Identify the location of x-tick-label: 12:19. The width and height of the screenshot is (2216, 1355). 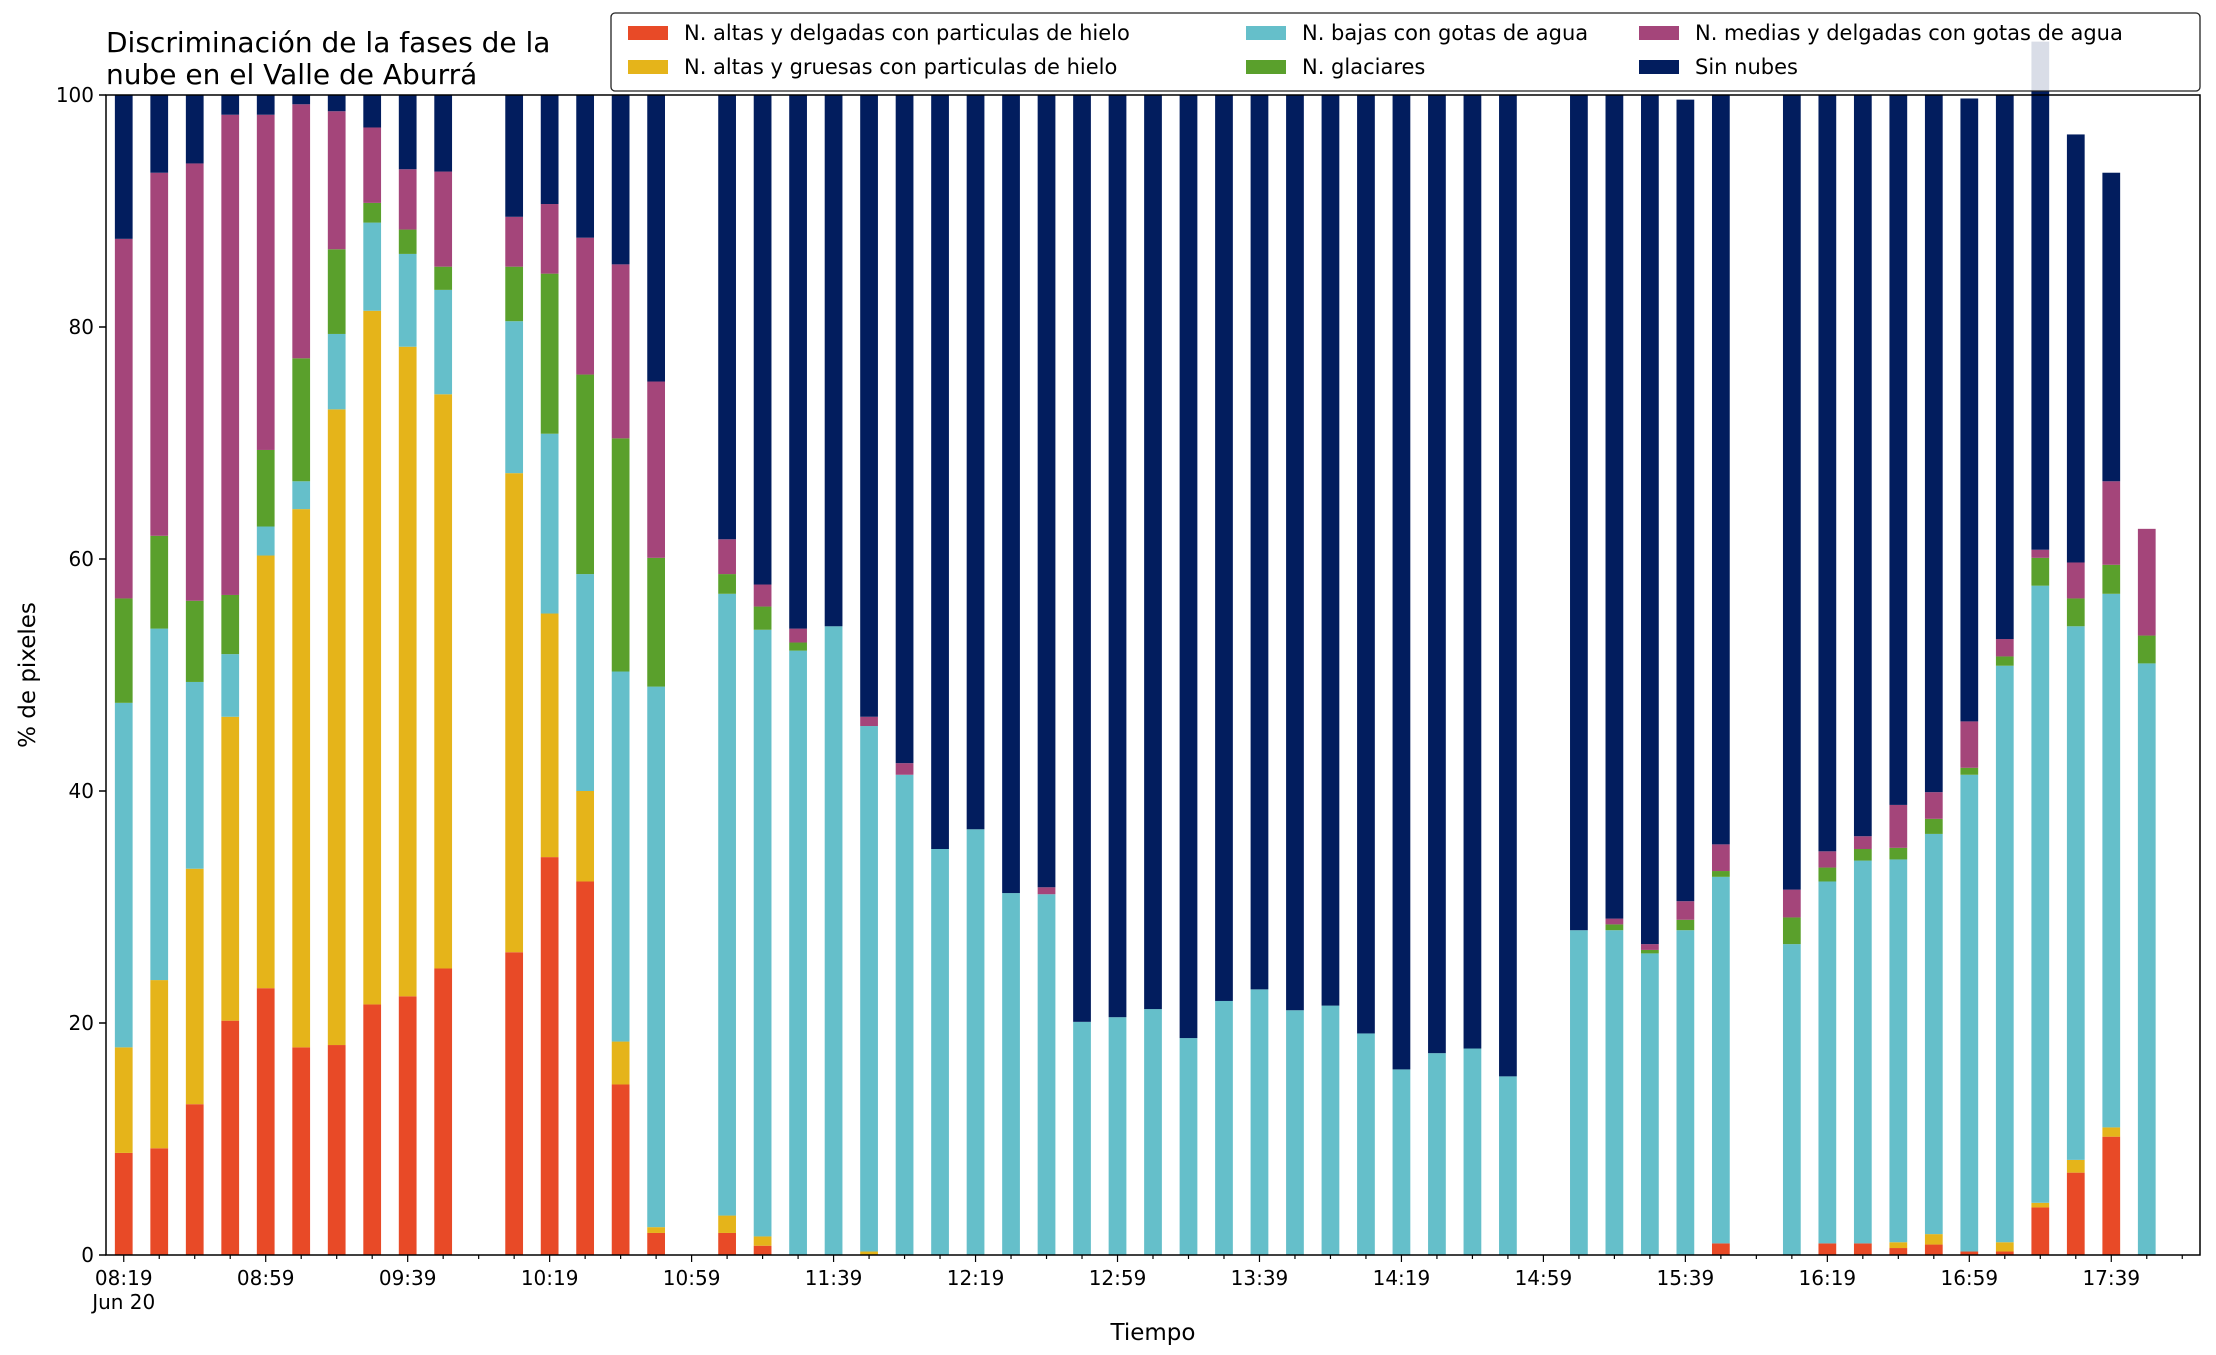
(976, 1278).